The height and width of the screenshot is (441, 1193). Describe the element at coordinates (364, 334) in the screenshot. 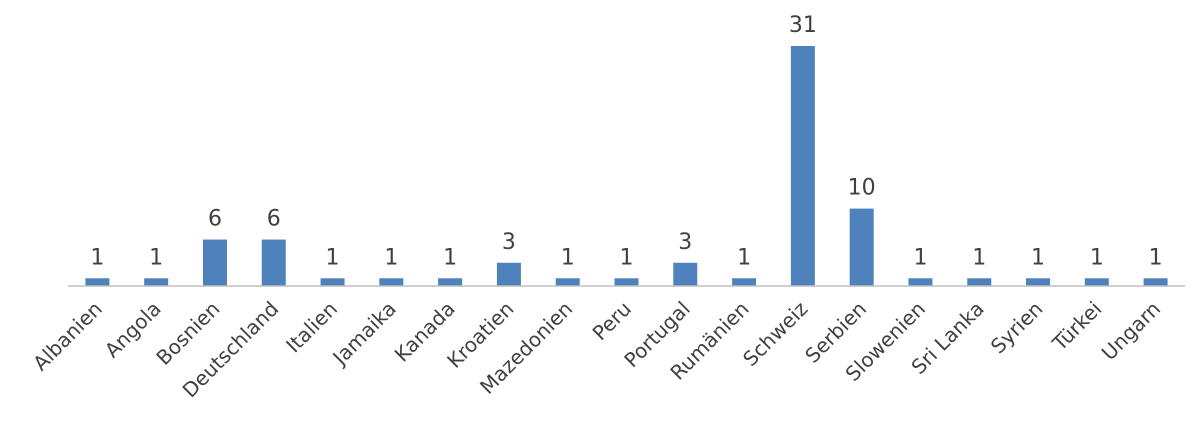

I see `tick-label-jamaika: Jamaika` at that location.